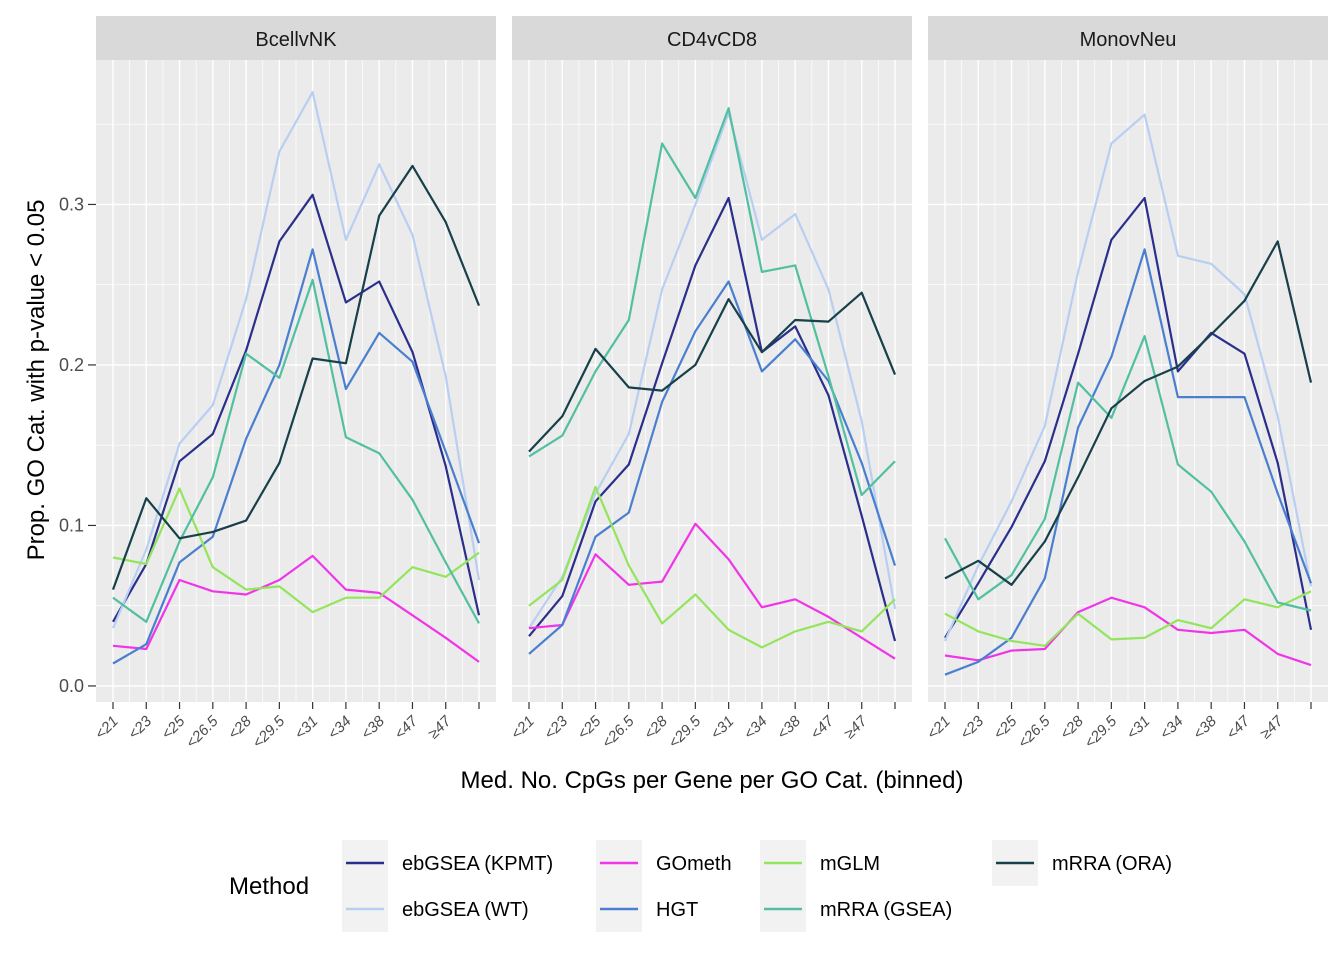 The height and width of the screenshot is (960, 1344). I want to click on legend-title: Method, so click(269, 886).